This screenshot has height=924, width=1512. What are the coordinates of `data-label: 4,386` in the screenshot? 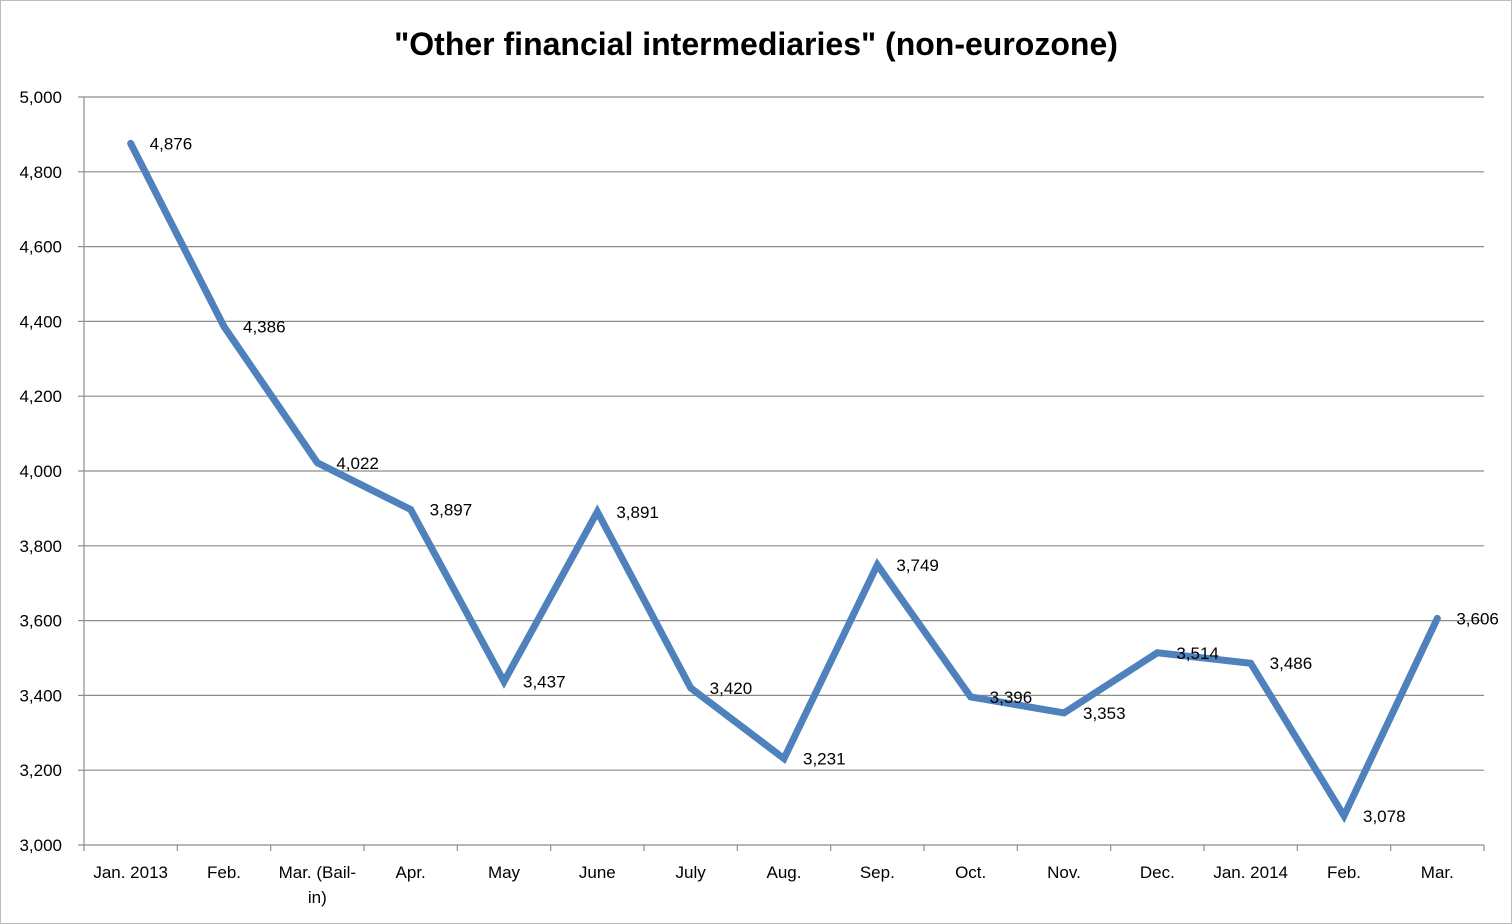 It's located at (264, 327).